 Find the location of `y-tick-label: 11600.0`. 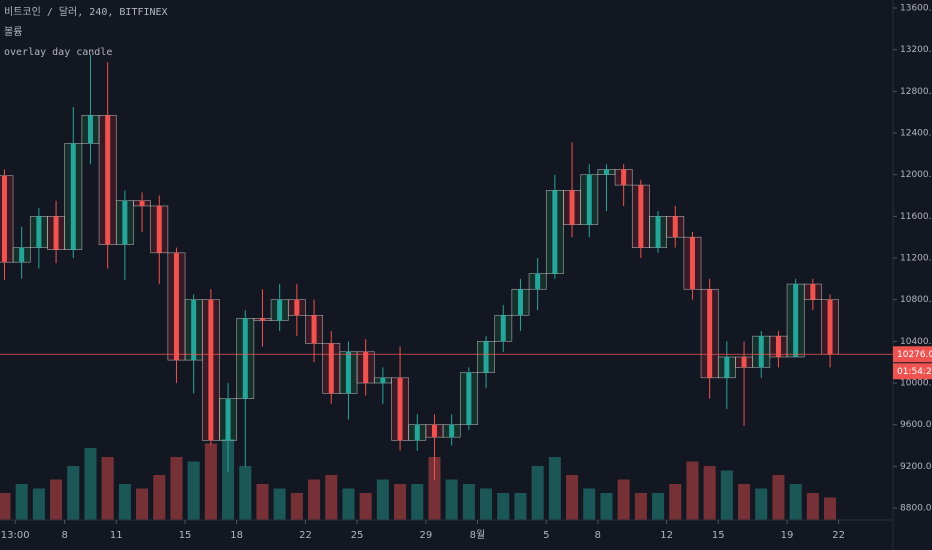

y-tick-label: 11600.0 is located at coordinates (916, 217).